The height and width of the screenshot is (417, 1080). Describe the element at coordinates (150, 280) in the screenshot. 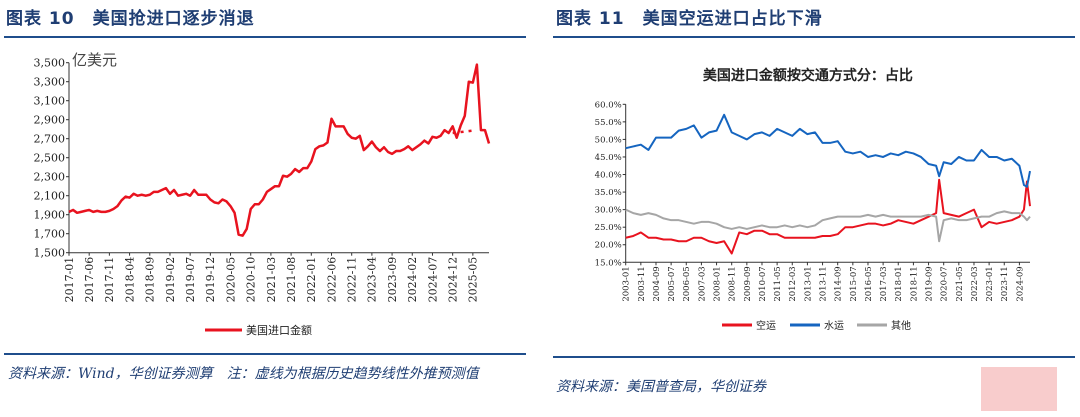

I see `left-x-tick-label: 2018-09` at that location.